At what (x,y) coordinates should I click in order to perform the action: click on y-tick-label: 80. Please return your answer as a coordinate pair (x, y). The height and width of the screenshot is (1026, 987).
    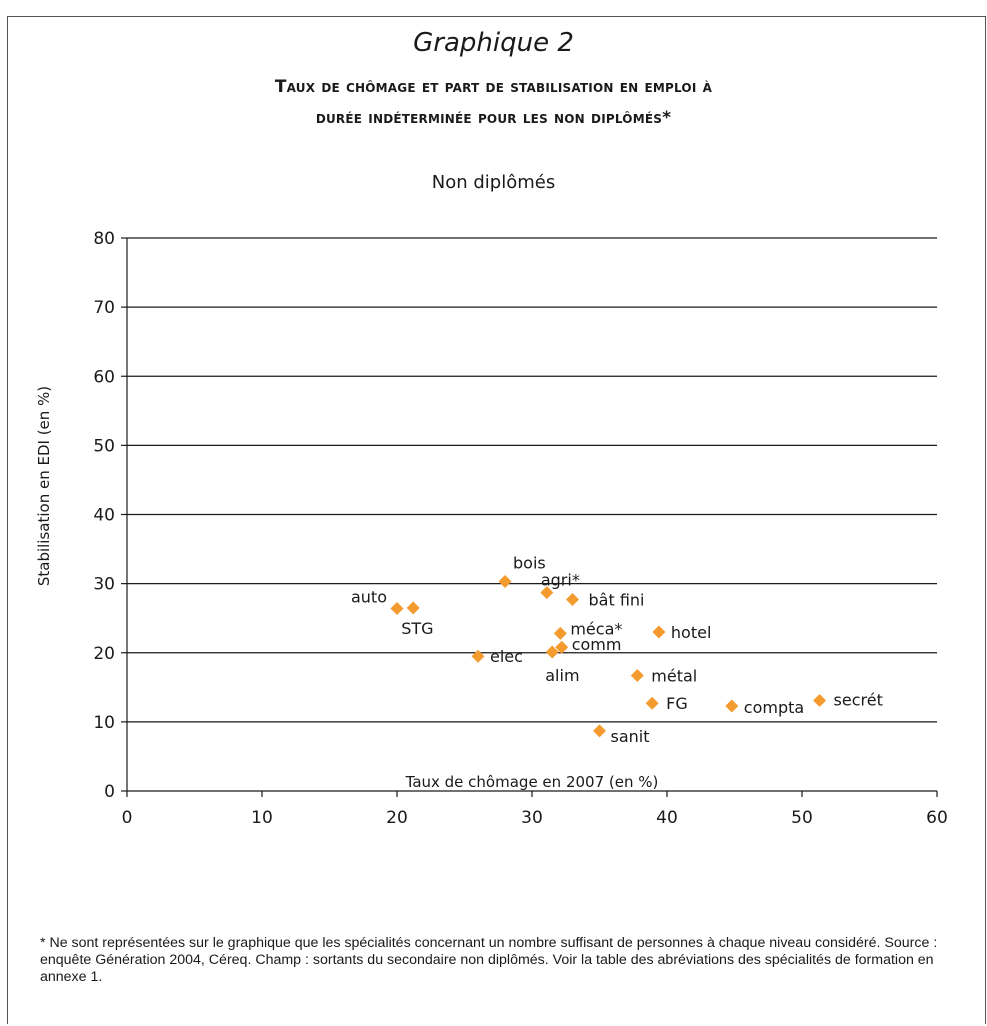
    Looking at the image, I should click on (104, 239).